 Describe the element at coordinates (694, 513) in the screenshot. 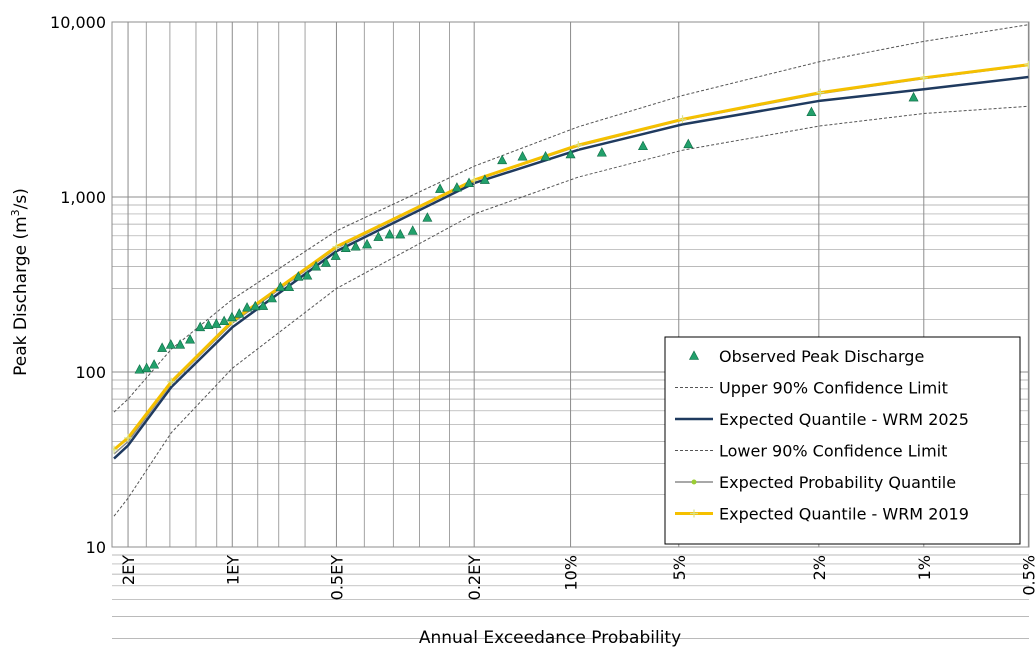

I see `legend-marker-wrm2019` at that location.